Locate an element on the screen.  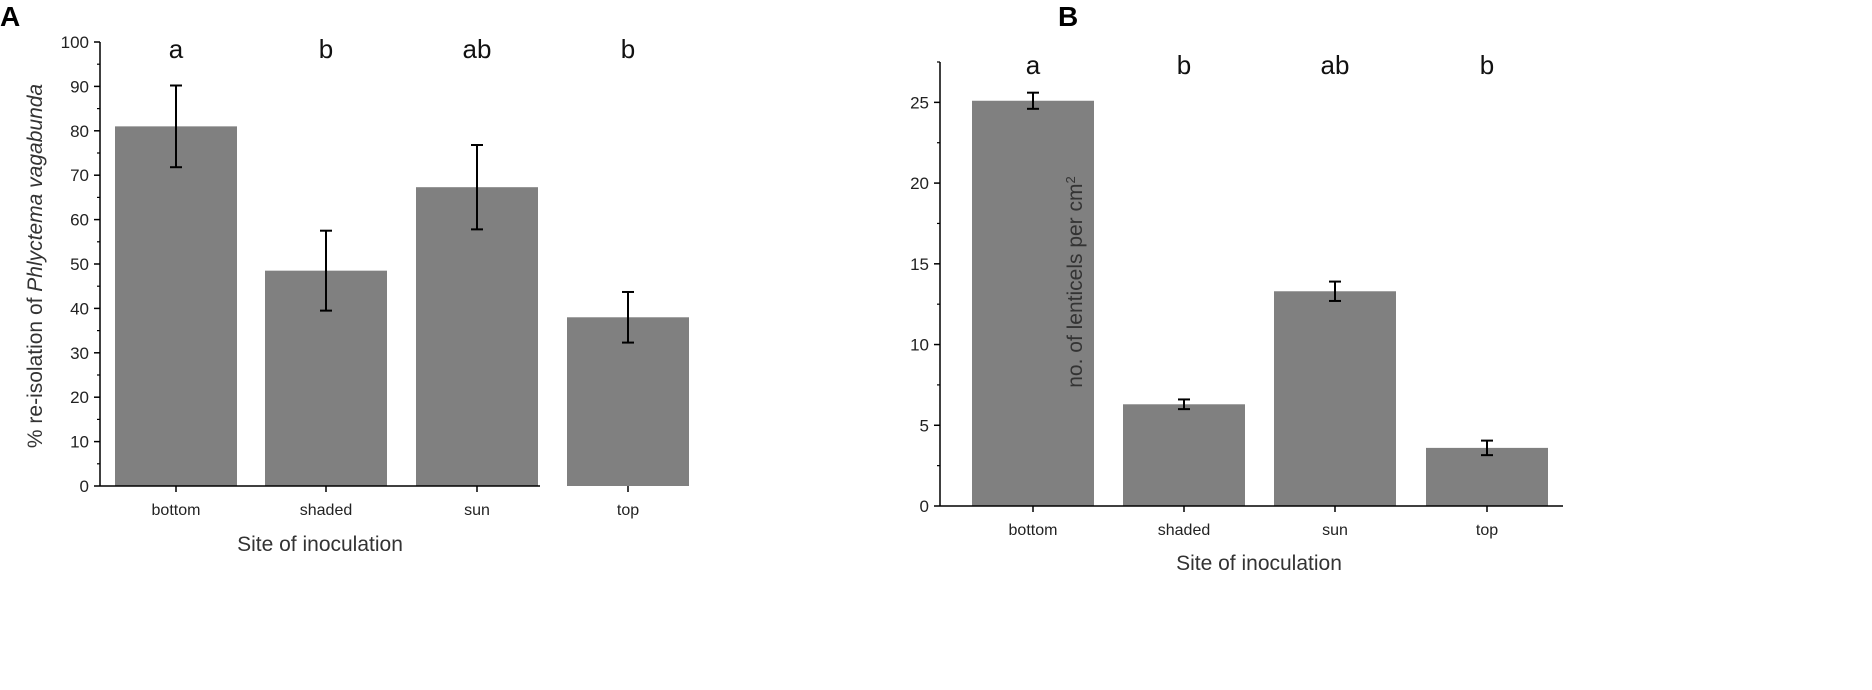
y-axis-title-a: % re-isolation of Phlyctema vagabunda is located at coordinates (35, 266).